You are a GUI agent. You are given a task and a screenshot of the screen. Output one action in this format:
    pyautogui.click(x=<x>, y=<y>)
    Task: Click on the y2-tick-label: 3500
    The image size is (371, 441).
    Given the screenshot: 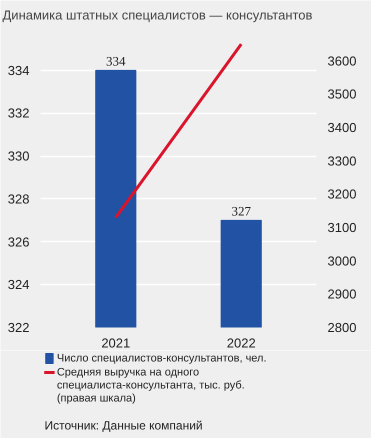 What is the action you would take?
    pyautogui.click(x=342, y=94)
    